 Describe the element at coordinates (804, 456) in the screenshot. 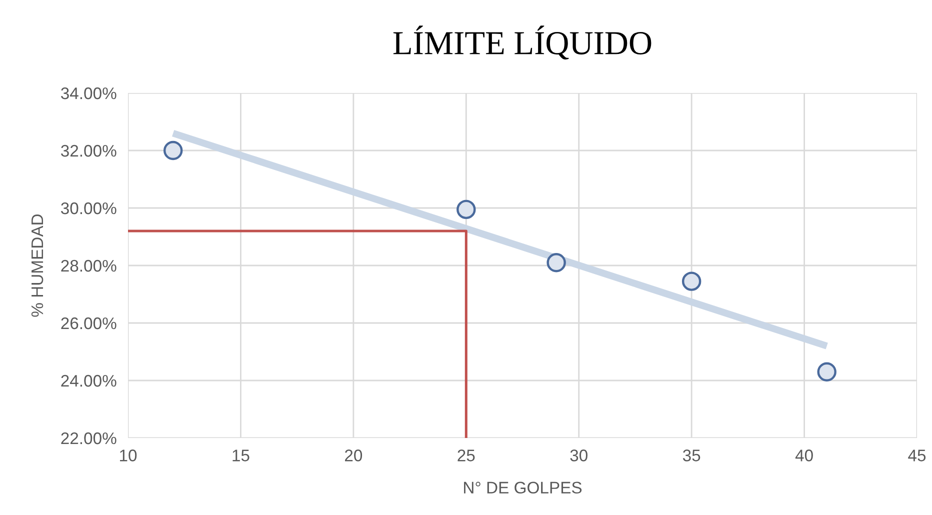

I see `x-tick-label: 40` at that location.